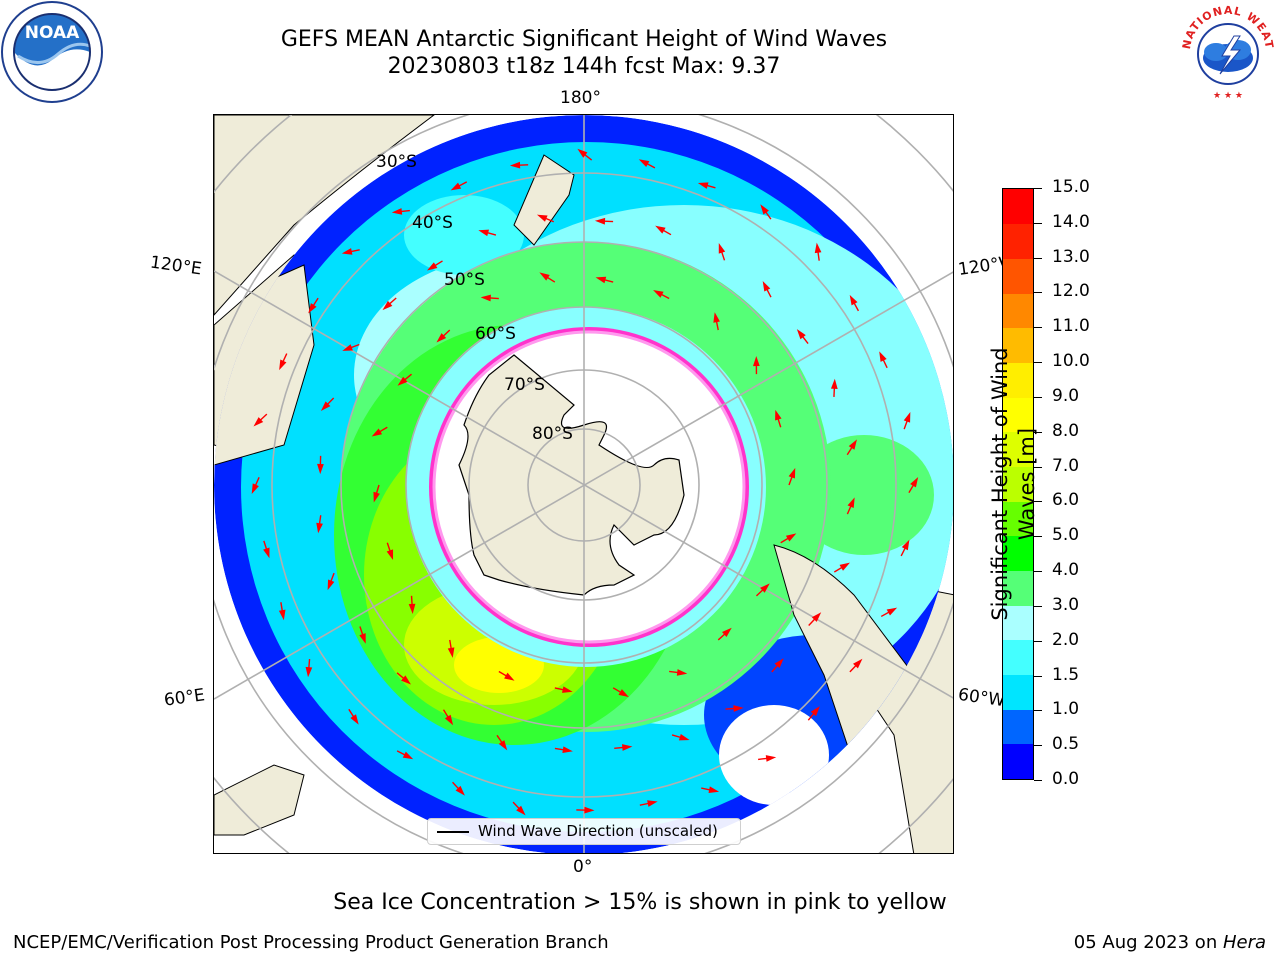 Image resolution: width=1280 pixels, height=960 pixels. Describe the element at coordinates (1071, 291) in the screenshot. I see `colorbar-tick-label: 12.0` at that location.